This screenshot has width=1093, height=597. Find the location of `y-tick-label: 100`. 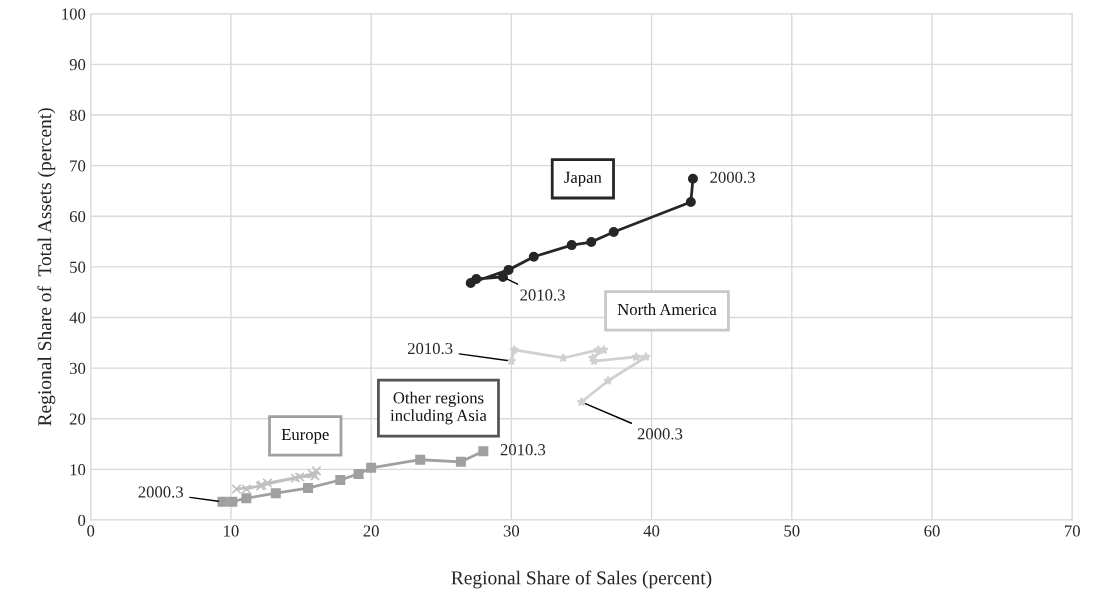

y-tick-label: 100 is located at coordinates (74, 14).